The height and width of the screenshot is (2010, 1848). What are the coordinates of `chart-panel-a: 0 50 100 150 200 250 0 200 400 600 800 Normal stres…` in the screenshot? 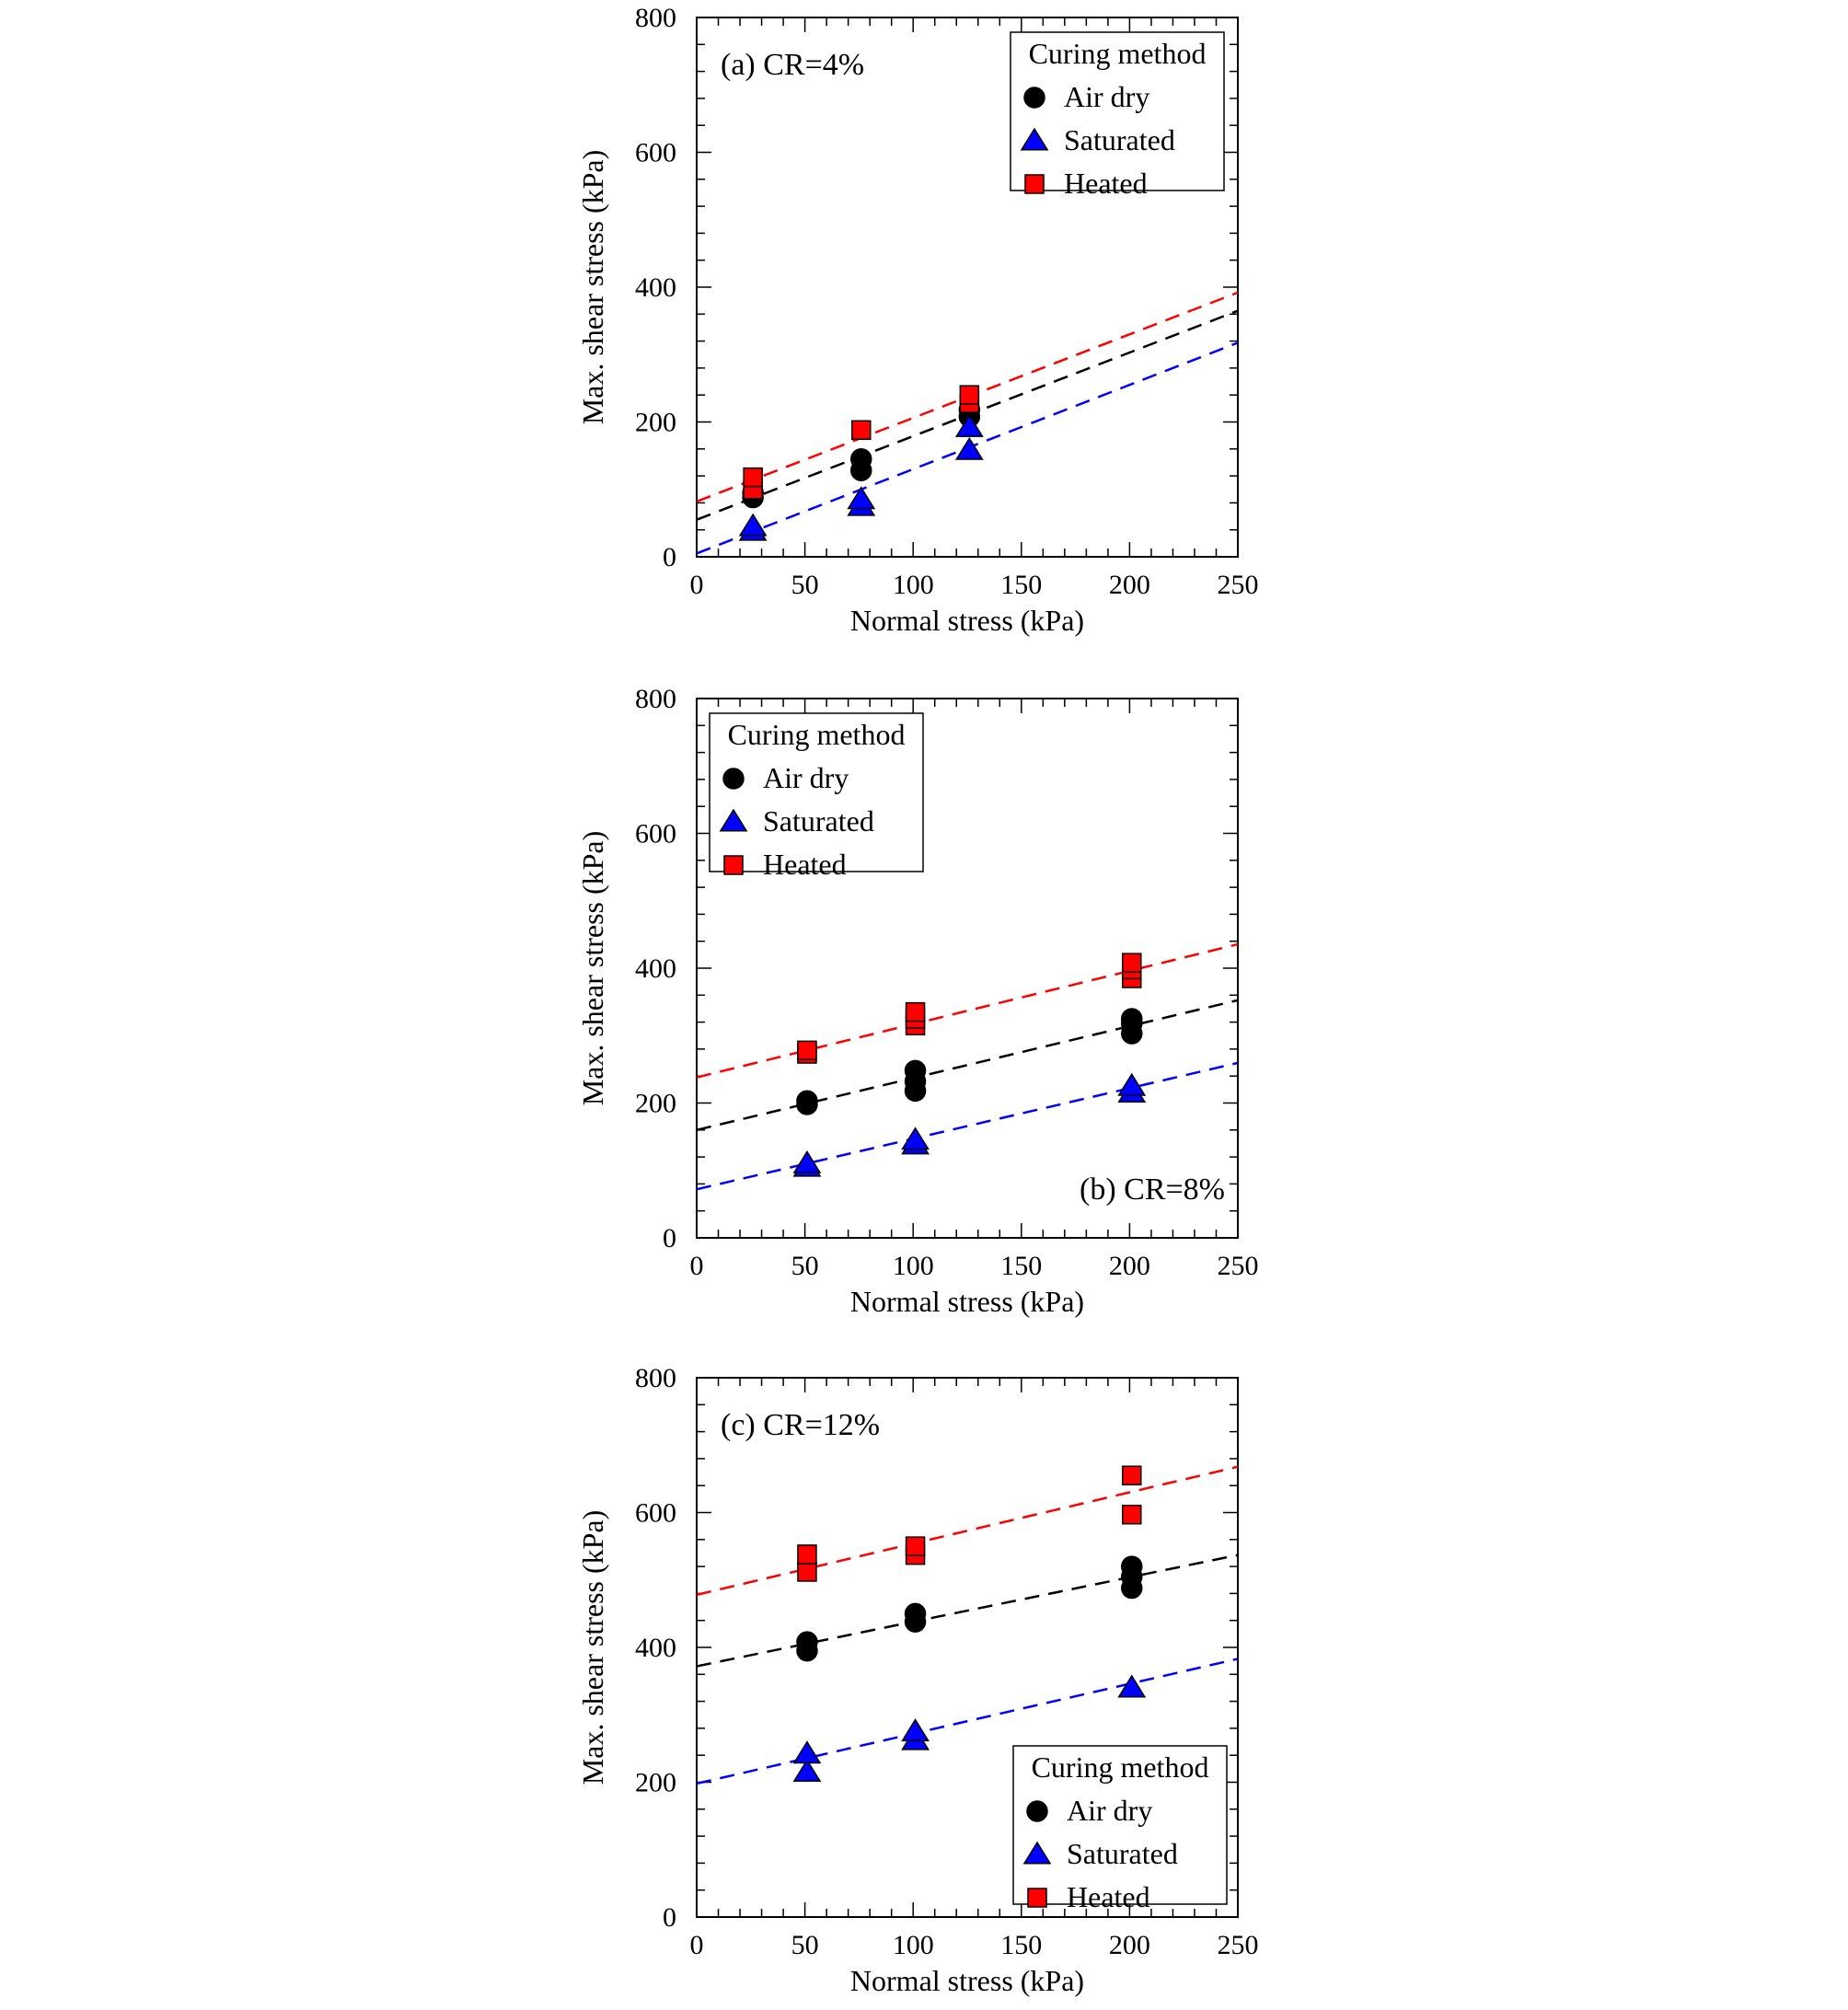 It's located at (917, 320).